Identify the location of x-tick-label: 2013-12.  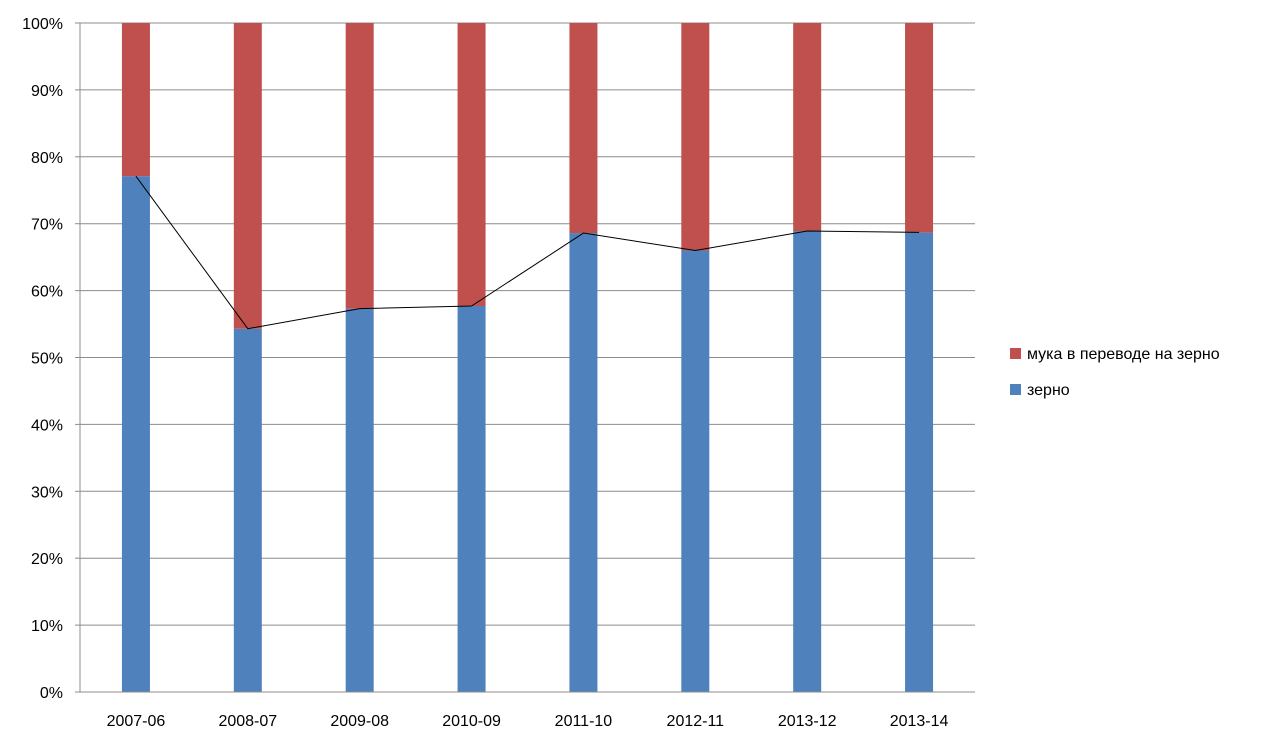
(807, 721).